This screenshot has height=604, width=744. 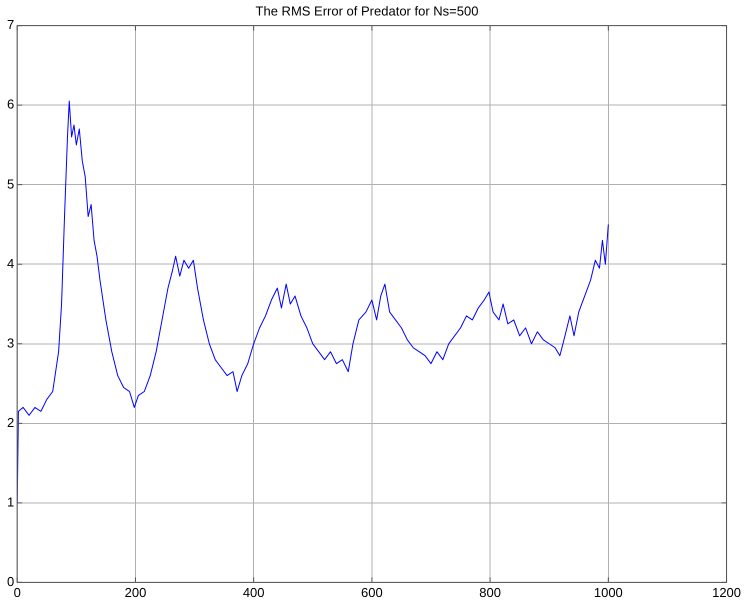 I want to click on x-tick-label: 600, so click(x=372, y=592).